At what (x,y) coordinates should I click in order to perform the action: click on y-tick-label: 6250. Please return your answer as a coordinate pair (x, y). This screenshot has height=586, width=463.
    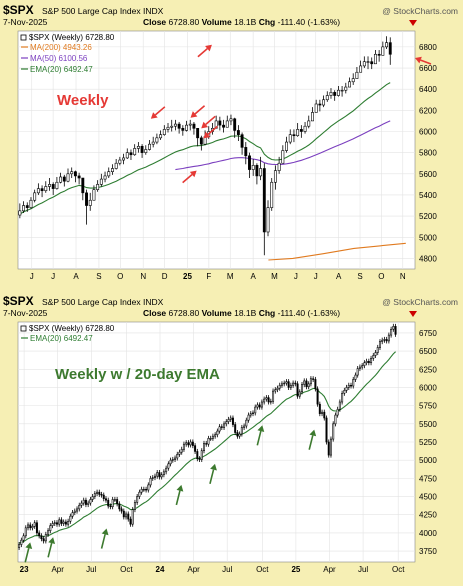
    Looking at the image, I should click on (428, 369).